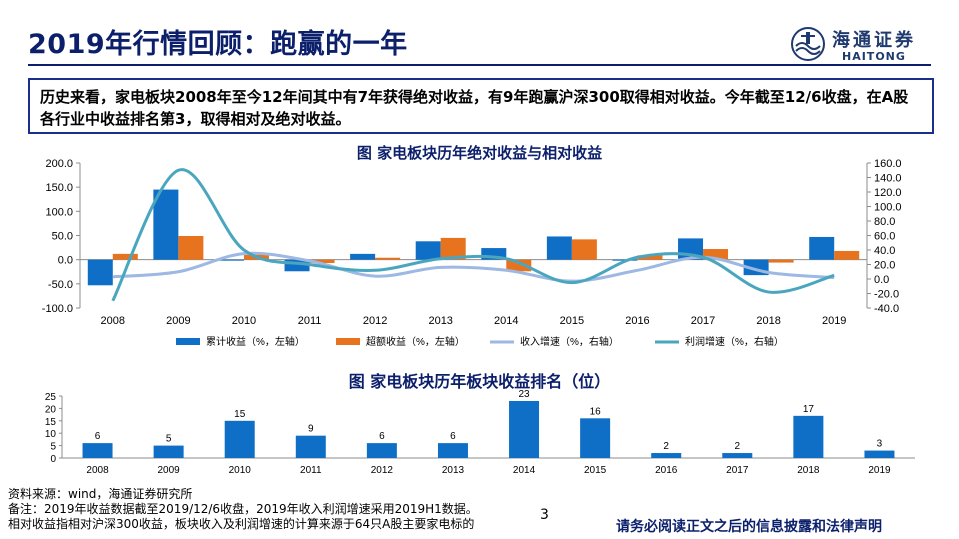  Describe the element at coordinates (100, 494) in the screenshot. I see `source-note: 资料来源：wind，海通证券研究所` at that location.